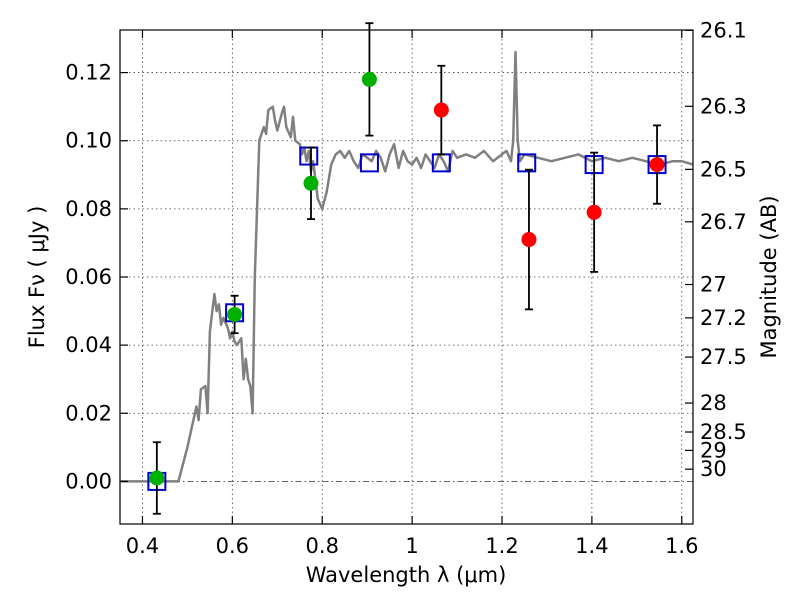 Image resolution: width=800 pixels, height=604 pixels. Describe the element at coordinates (713, 284) in the screenshot. I see `y2-tick-label: 27` at that location.